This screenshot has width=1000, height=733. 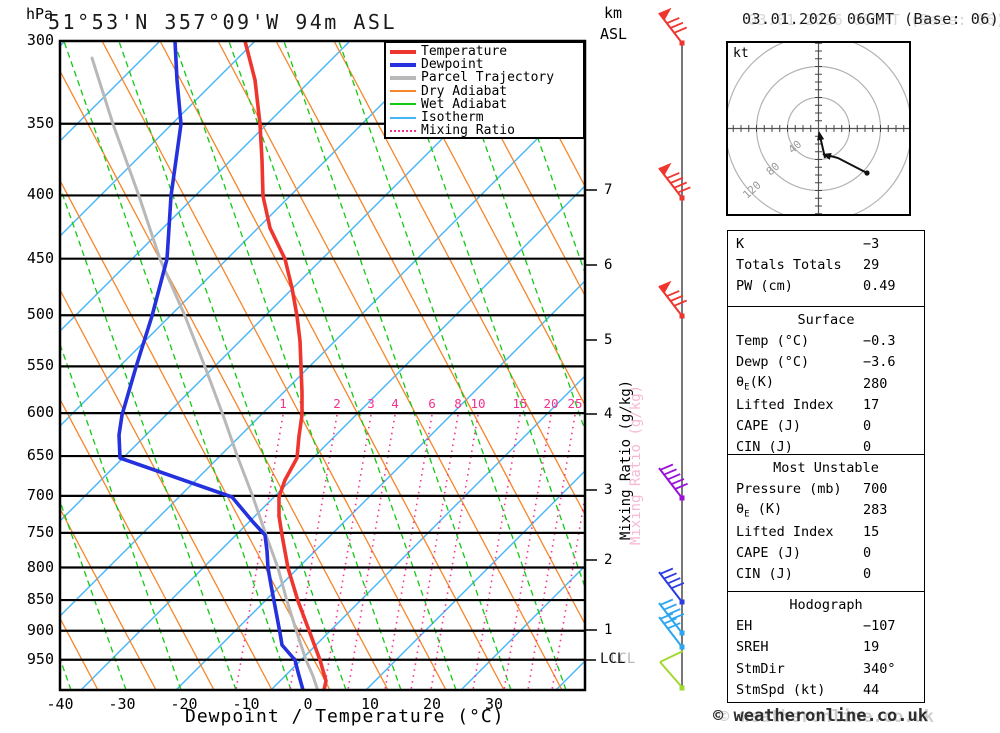 What do you see at coordinates (875, 383) in the screenshot?
I see `table-row-value: 280` at bounding box center [875, 383].